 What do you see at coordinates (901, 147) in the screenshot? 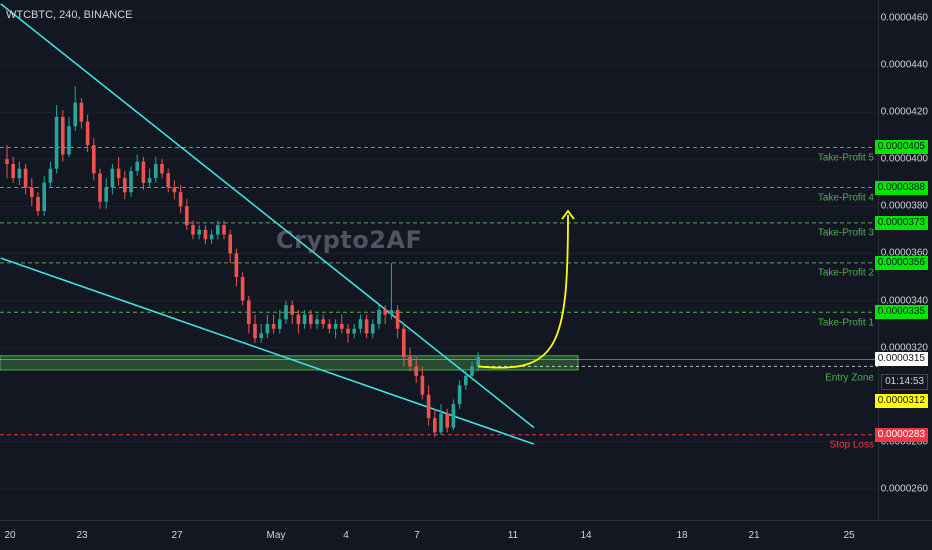
I see `level-price-badge: 0.0000405` at bounding box center [901, 147].